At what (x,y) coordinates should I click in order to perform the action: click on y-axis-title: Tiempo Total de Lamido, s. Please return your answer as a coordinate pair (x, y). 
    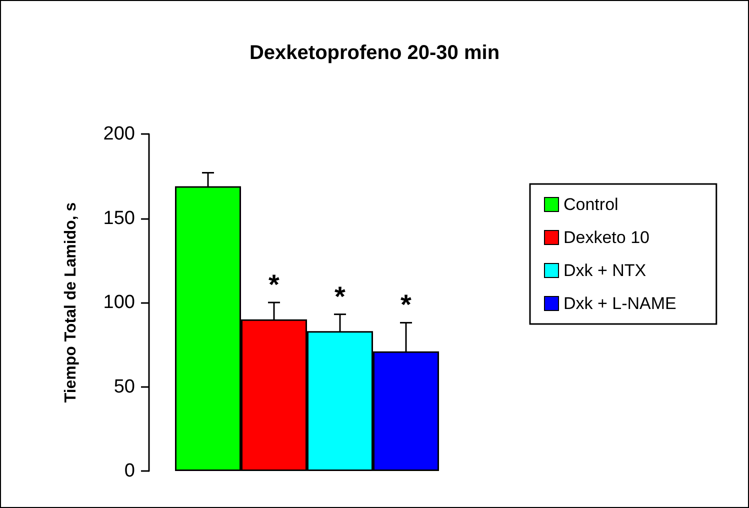
    Looking at the image, I should click on (71, 302).